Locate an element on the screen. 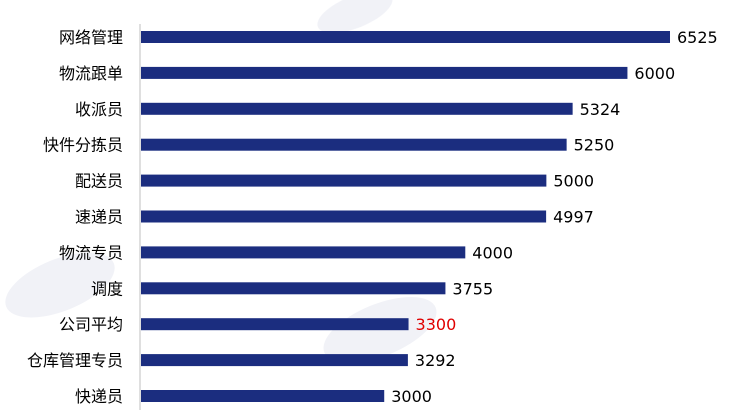 This screenshot has width=735, height=414. value-label-7: 3755 is located at coordinates (472, 288).